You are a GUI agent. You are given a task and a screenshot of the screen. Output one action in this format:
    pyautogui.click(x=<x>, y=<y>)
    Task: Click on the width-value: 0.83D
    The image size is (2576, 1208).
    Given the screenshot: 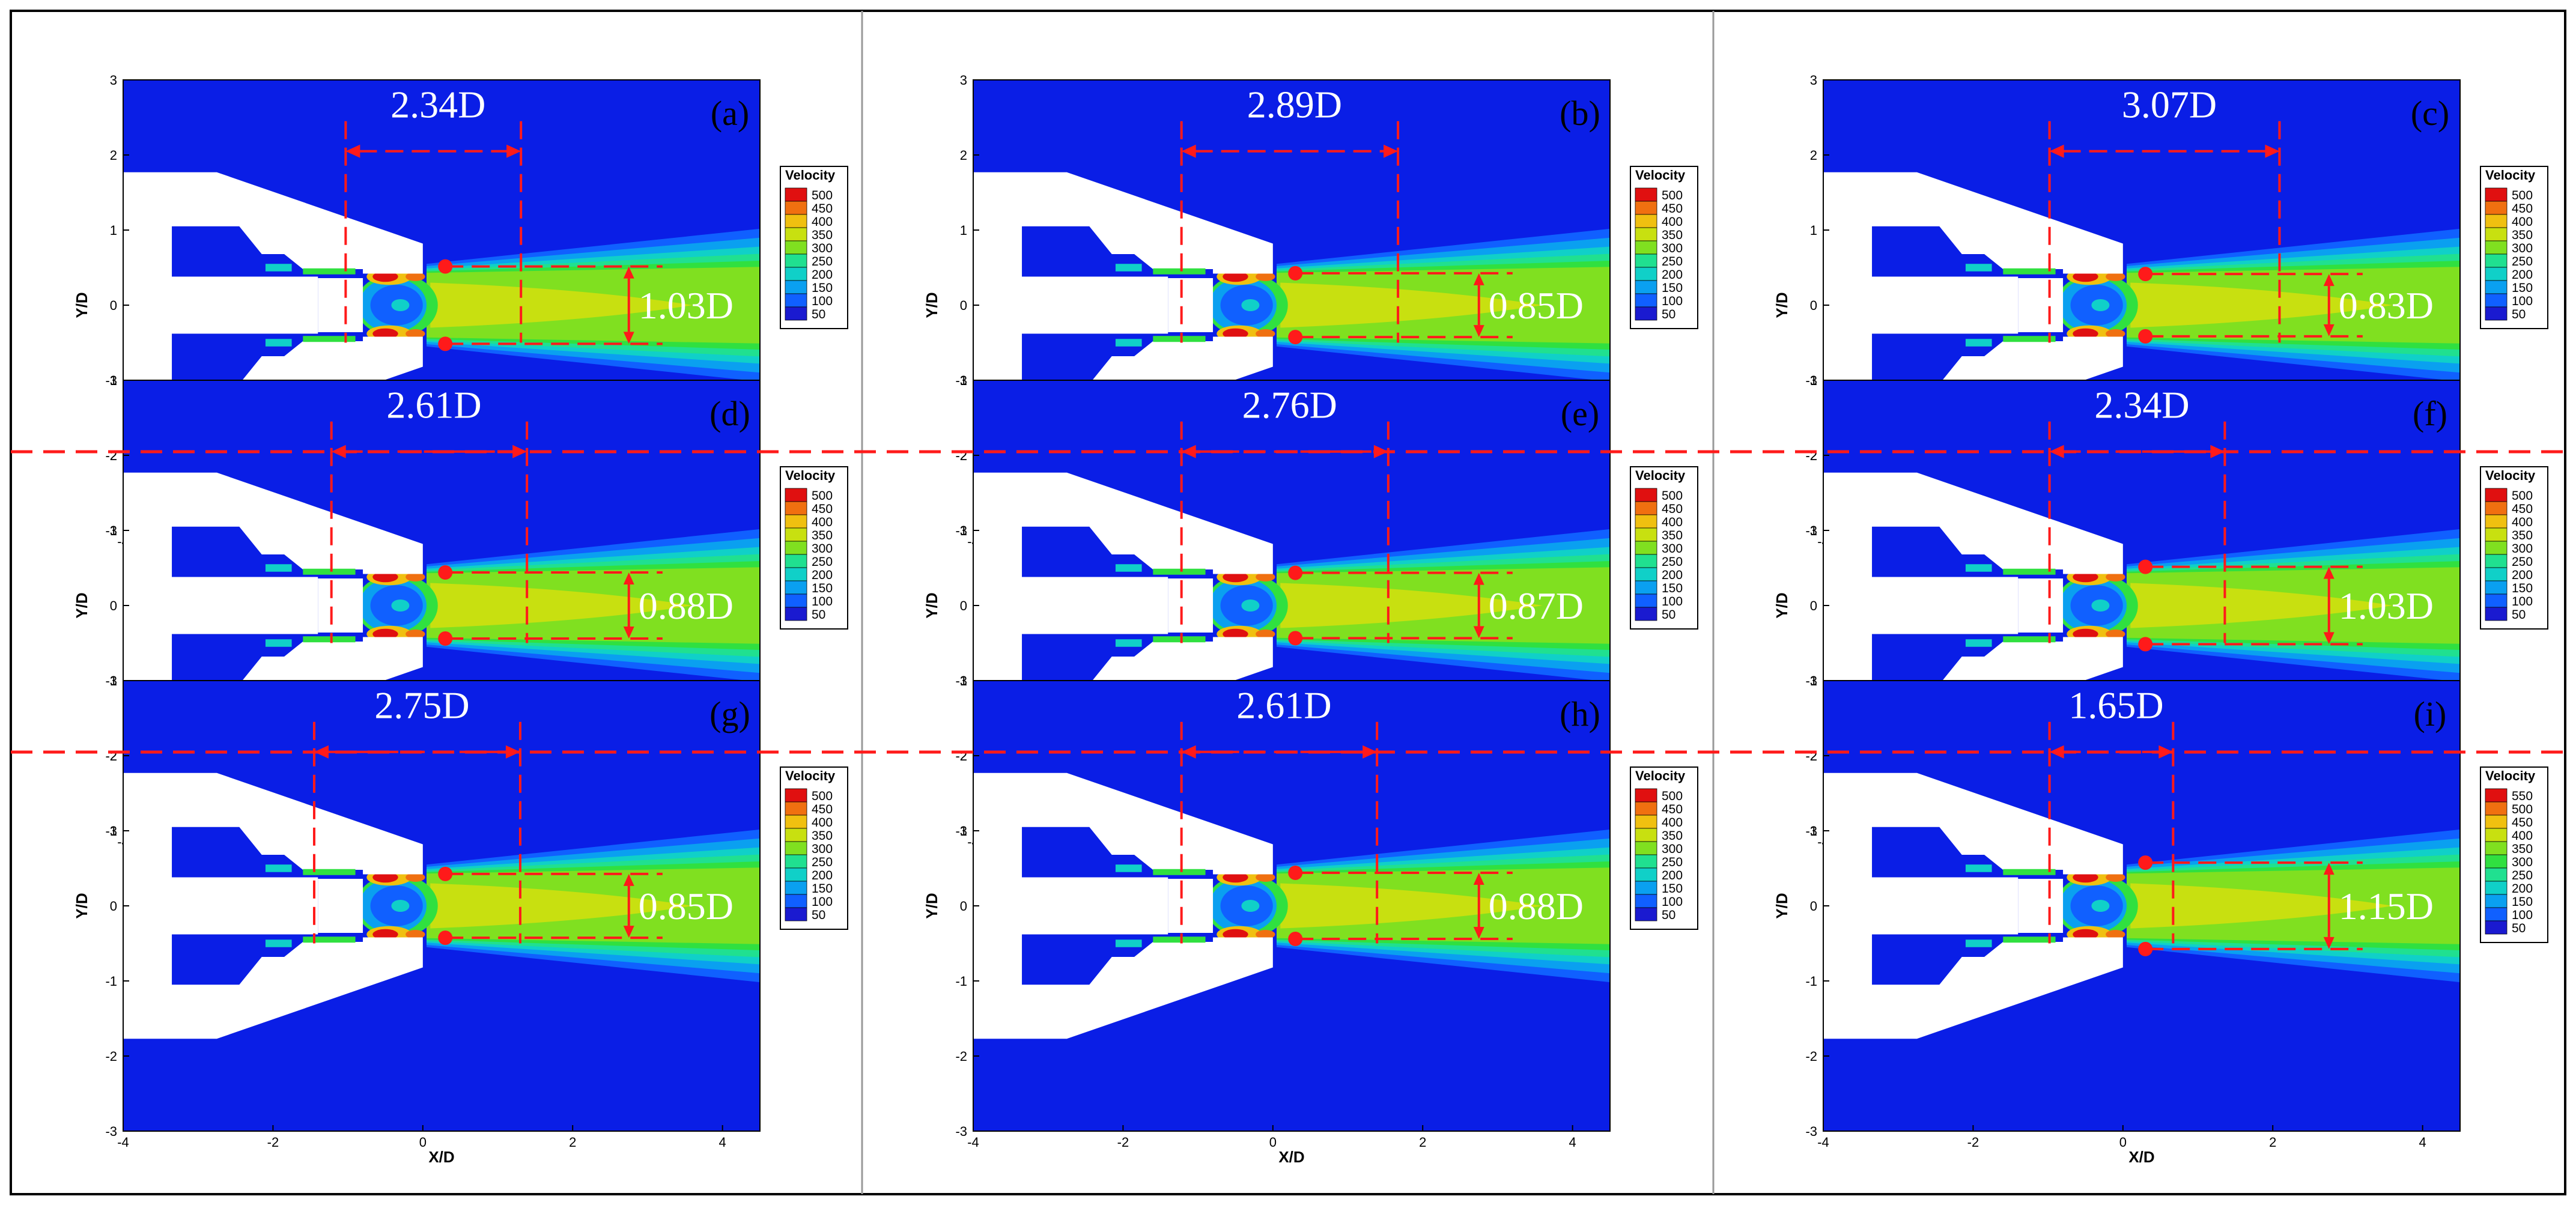 What is the action you would take?
    pyautogui.click(x=2386, y=305)
    